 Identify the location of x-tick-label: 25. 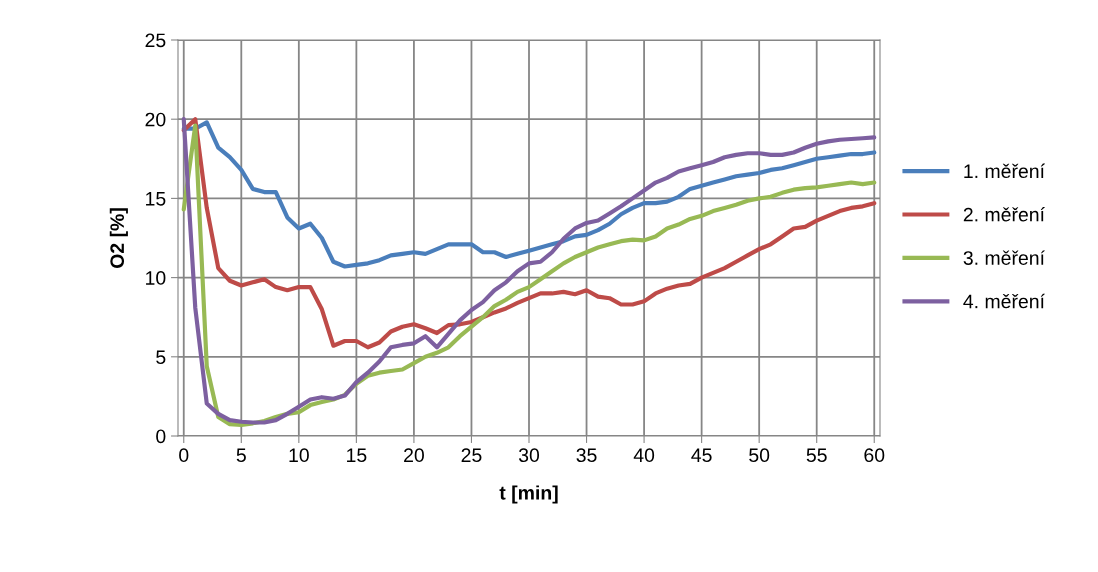
(471, 455).